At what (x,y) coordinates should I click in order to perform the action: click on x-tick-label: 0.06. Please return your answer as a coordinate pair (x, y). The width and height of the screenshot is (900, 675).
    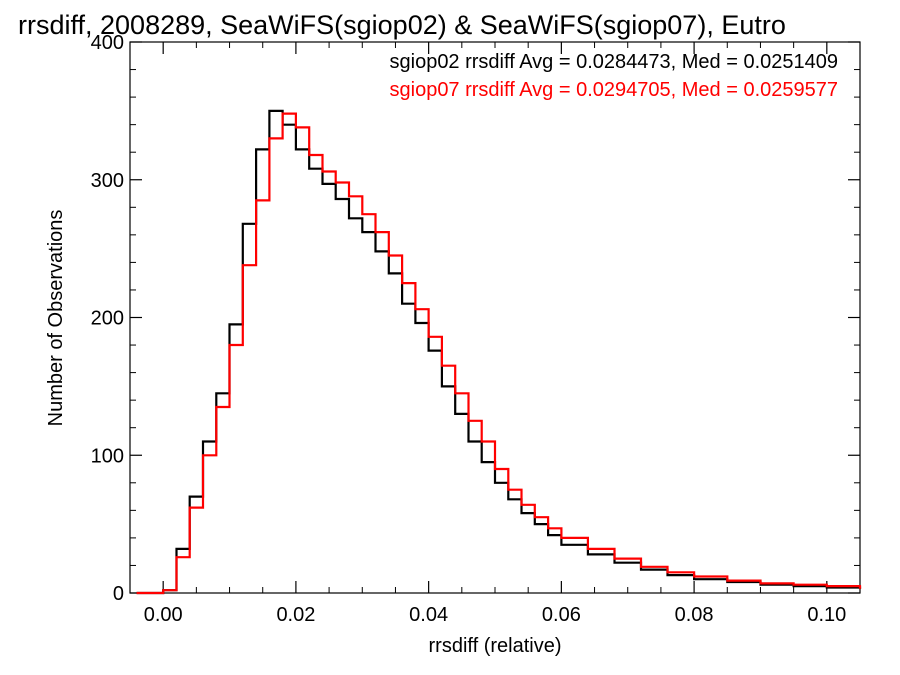
    Looking at the image, I should click on (561, 615).